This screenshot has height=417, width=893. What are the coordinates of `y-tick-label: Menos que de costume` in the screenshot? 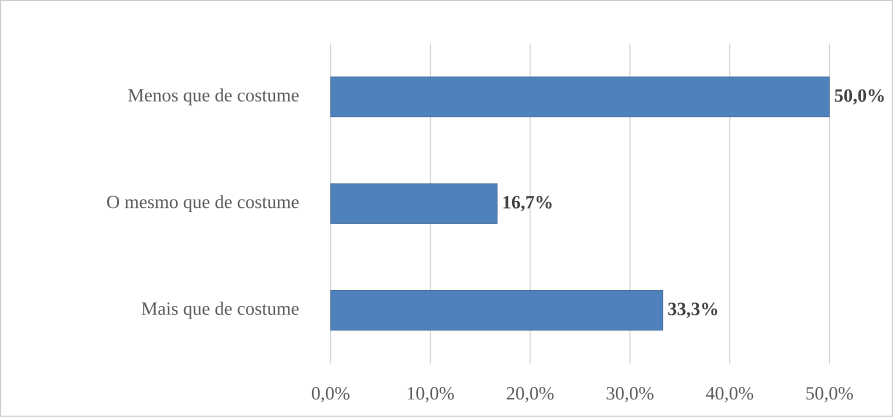 It's located at (213, 97).